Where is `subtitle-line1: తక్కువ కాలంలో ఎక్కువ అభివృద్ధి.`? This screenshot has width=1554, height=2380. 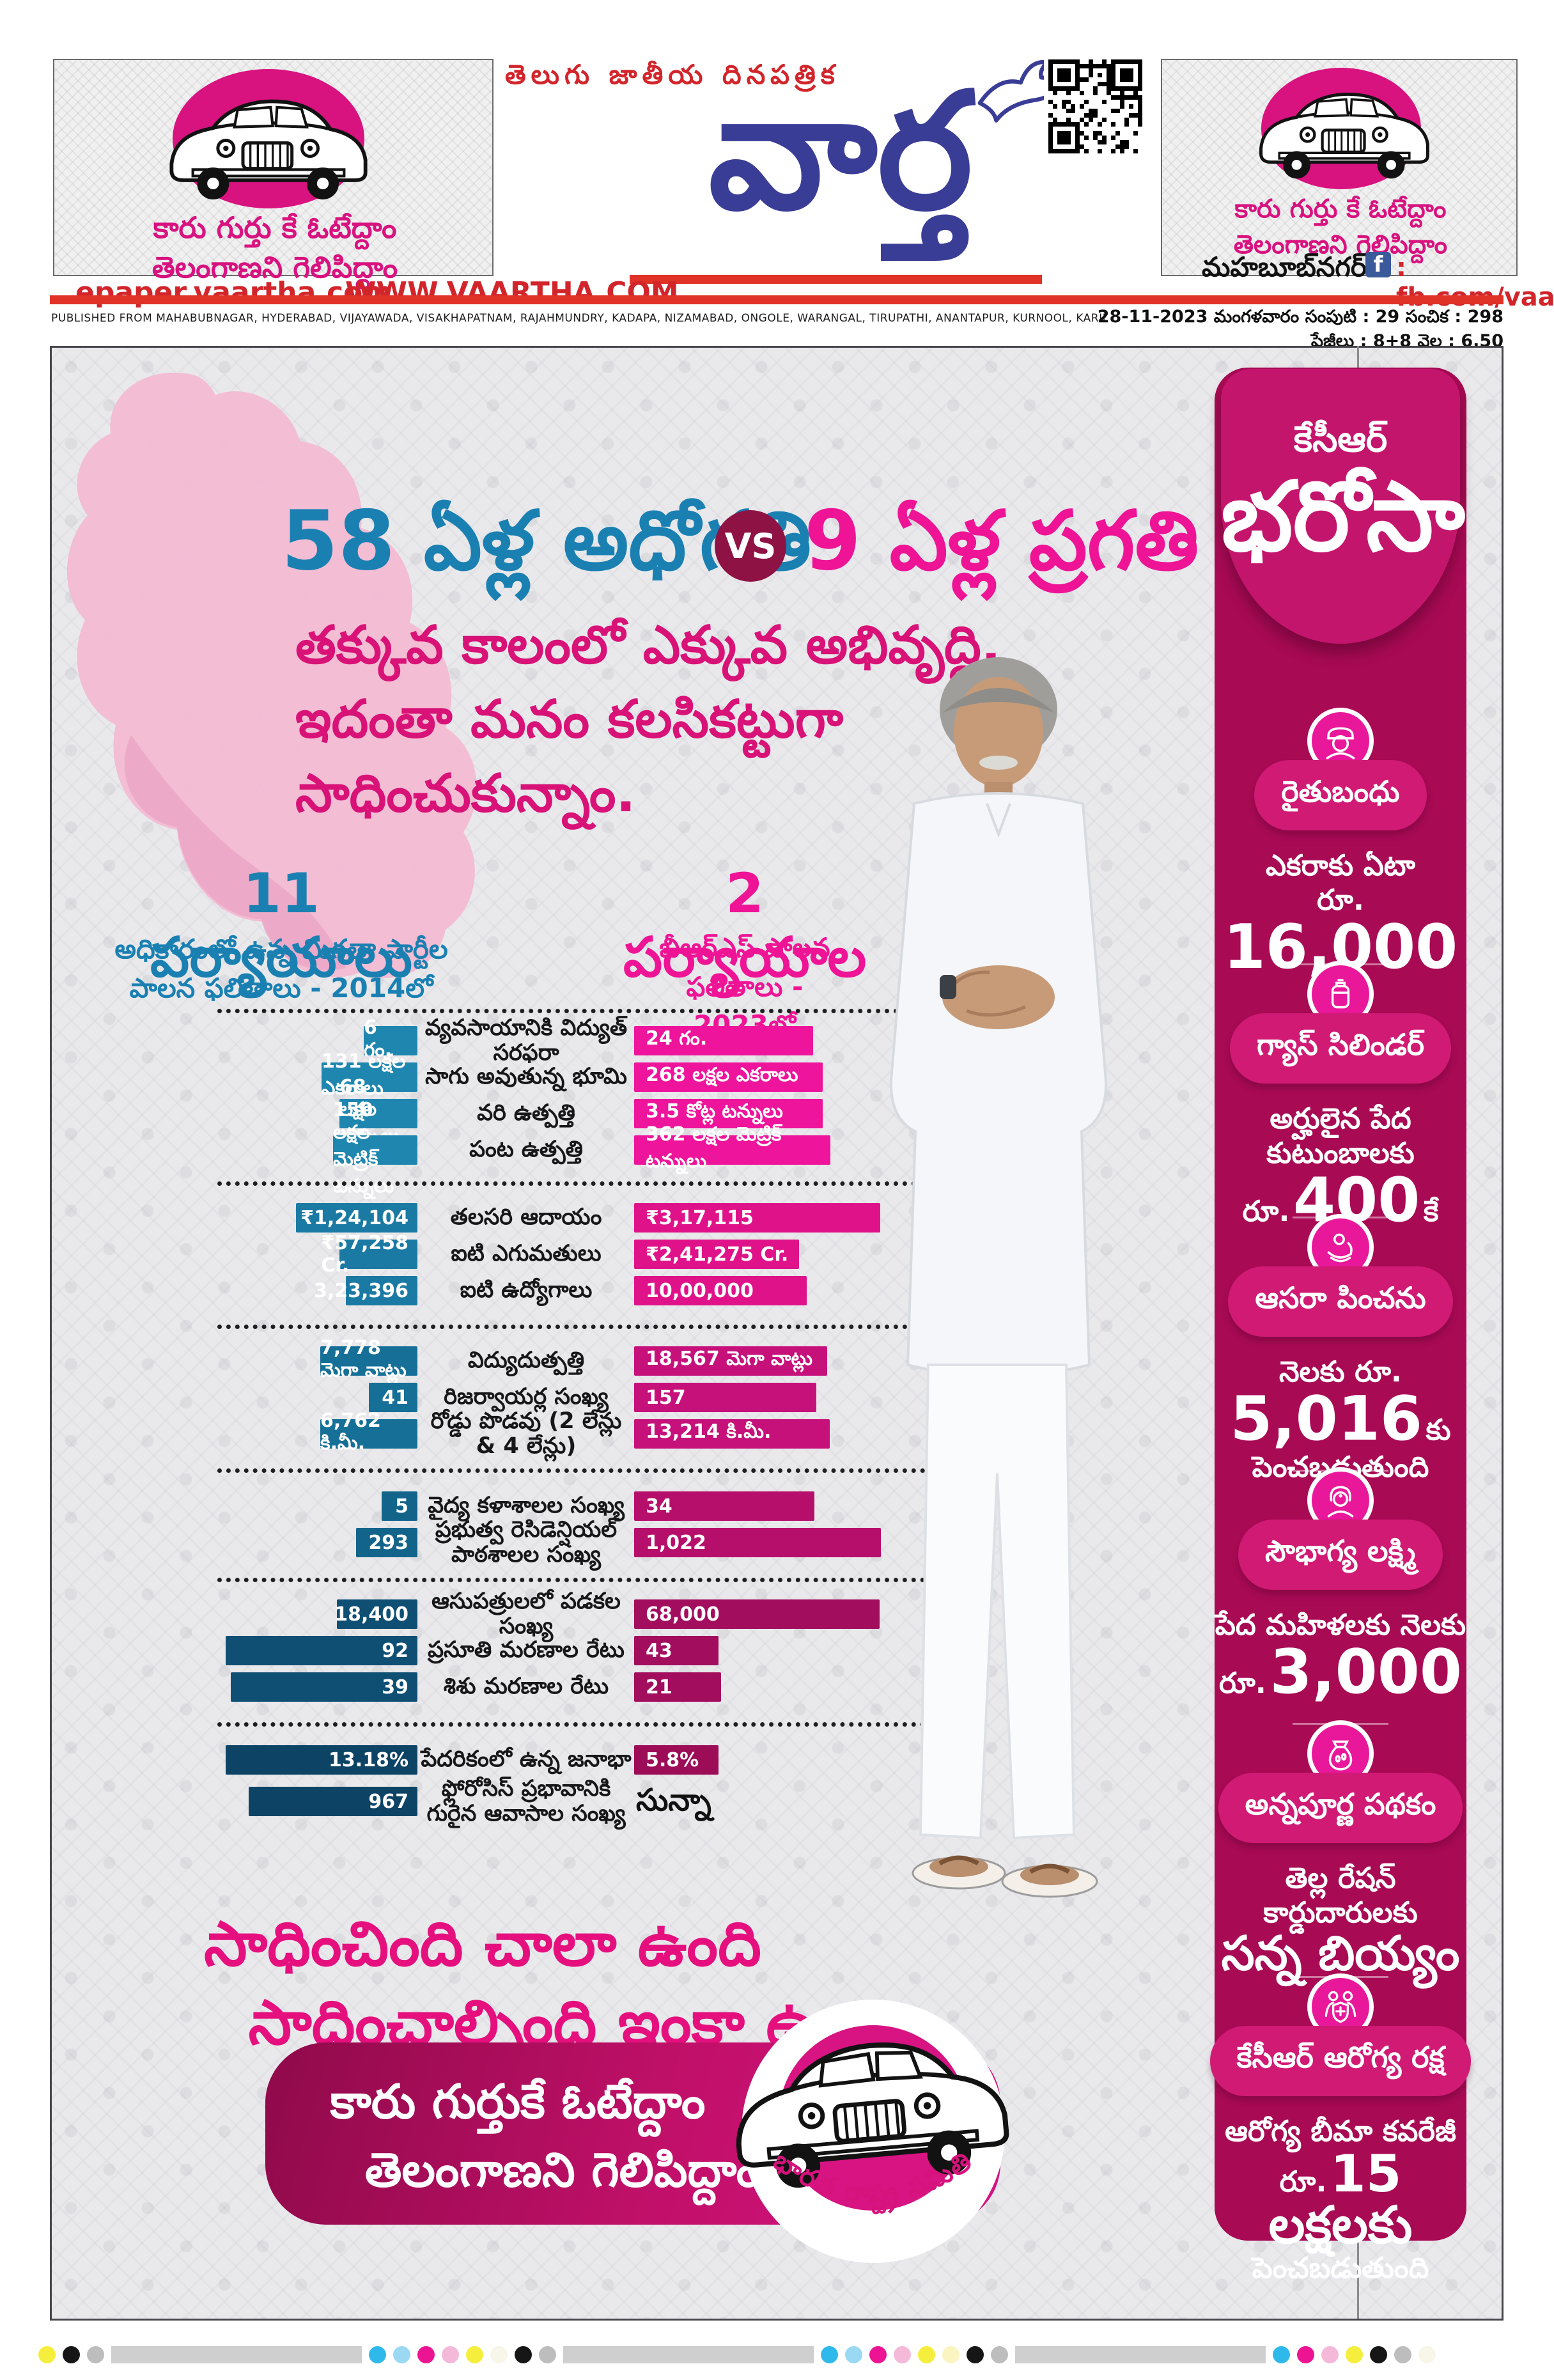 subtitle-line1: తక్కువ కాలంలో ఎక్కువ అభివృద్ధి. is located at coordinates (648, 645).